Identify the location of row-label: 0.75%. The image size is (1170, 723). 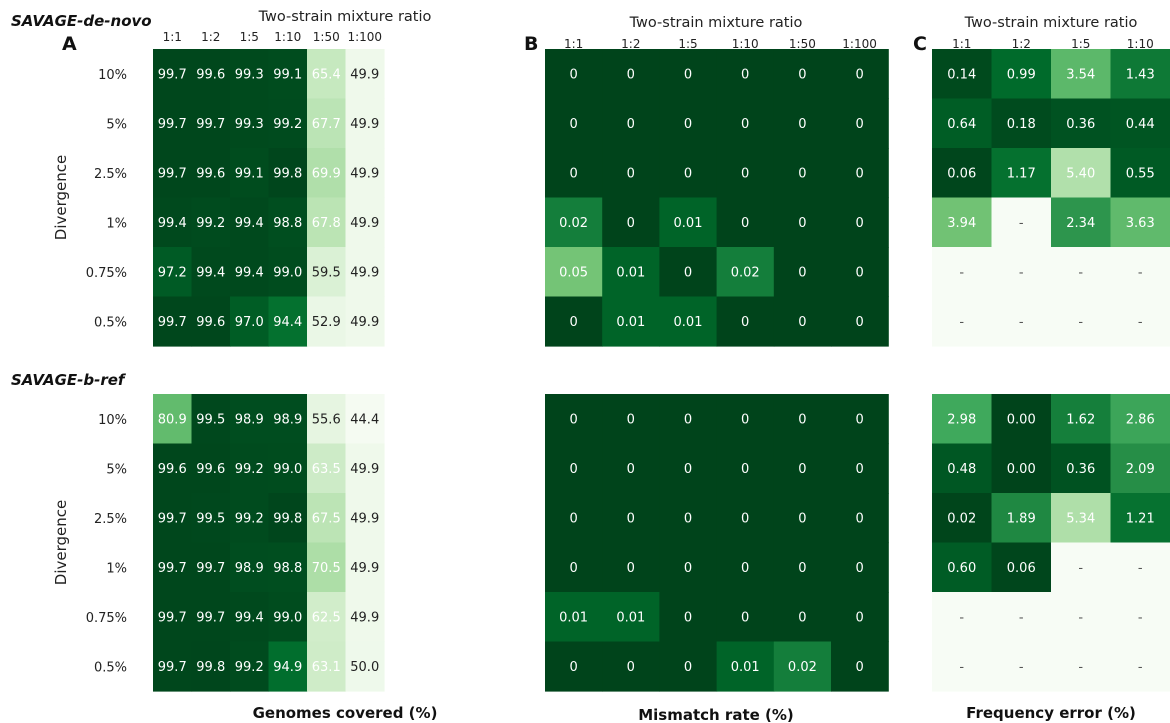
(106, 273).